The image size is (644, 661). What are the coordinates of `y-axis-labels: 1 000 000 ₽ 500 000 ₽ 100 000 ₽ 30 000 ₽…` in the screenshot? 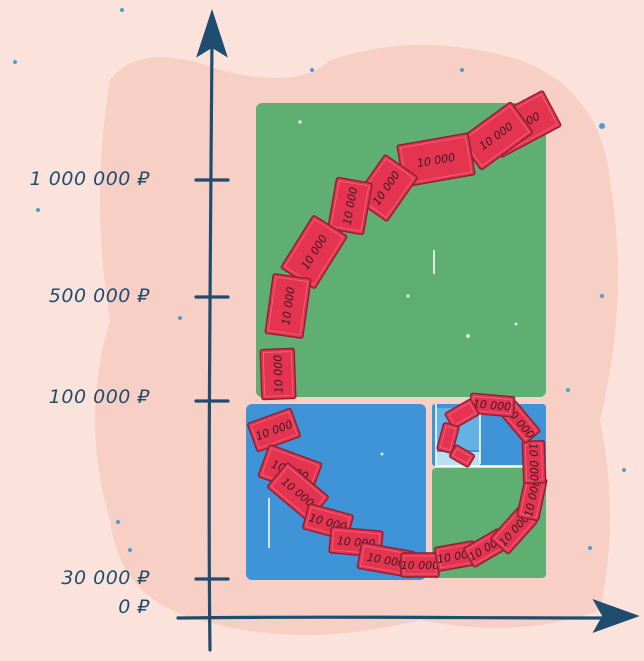 It's located at (90, 393).